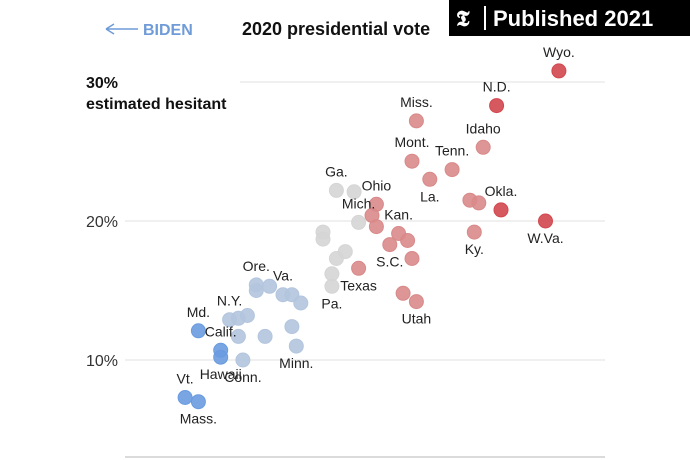  Describe the element at coordinates (185, 379) in the screenshot. I see `data-label-vt: Vt.` at that location.